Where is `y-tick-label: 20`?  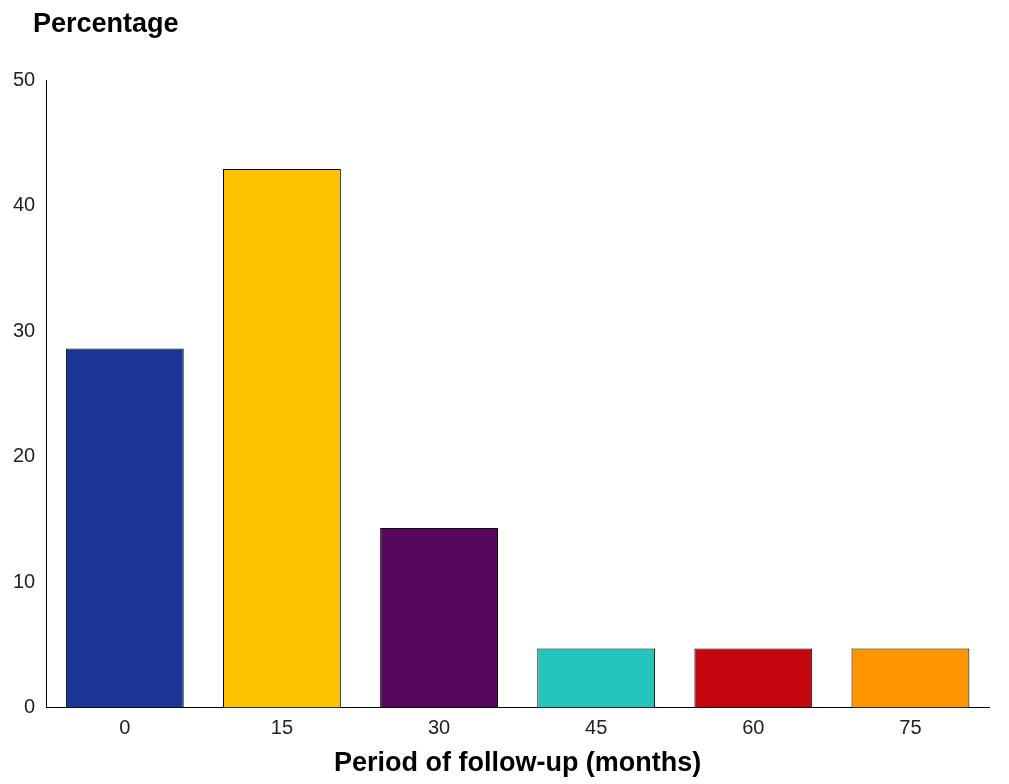 y-tick-label: 20 is located at coordinates (24, 455).